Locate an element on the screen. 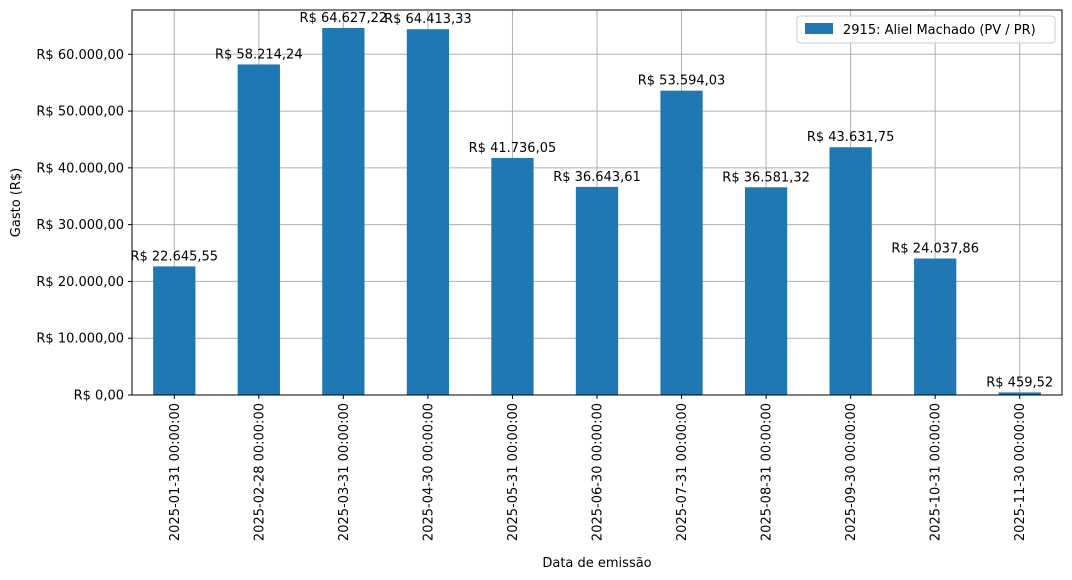 The height and width of the screenshot is (580, 1072). bar-value-label: R$ 64.413,33 is located at coordinates (428, 19).